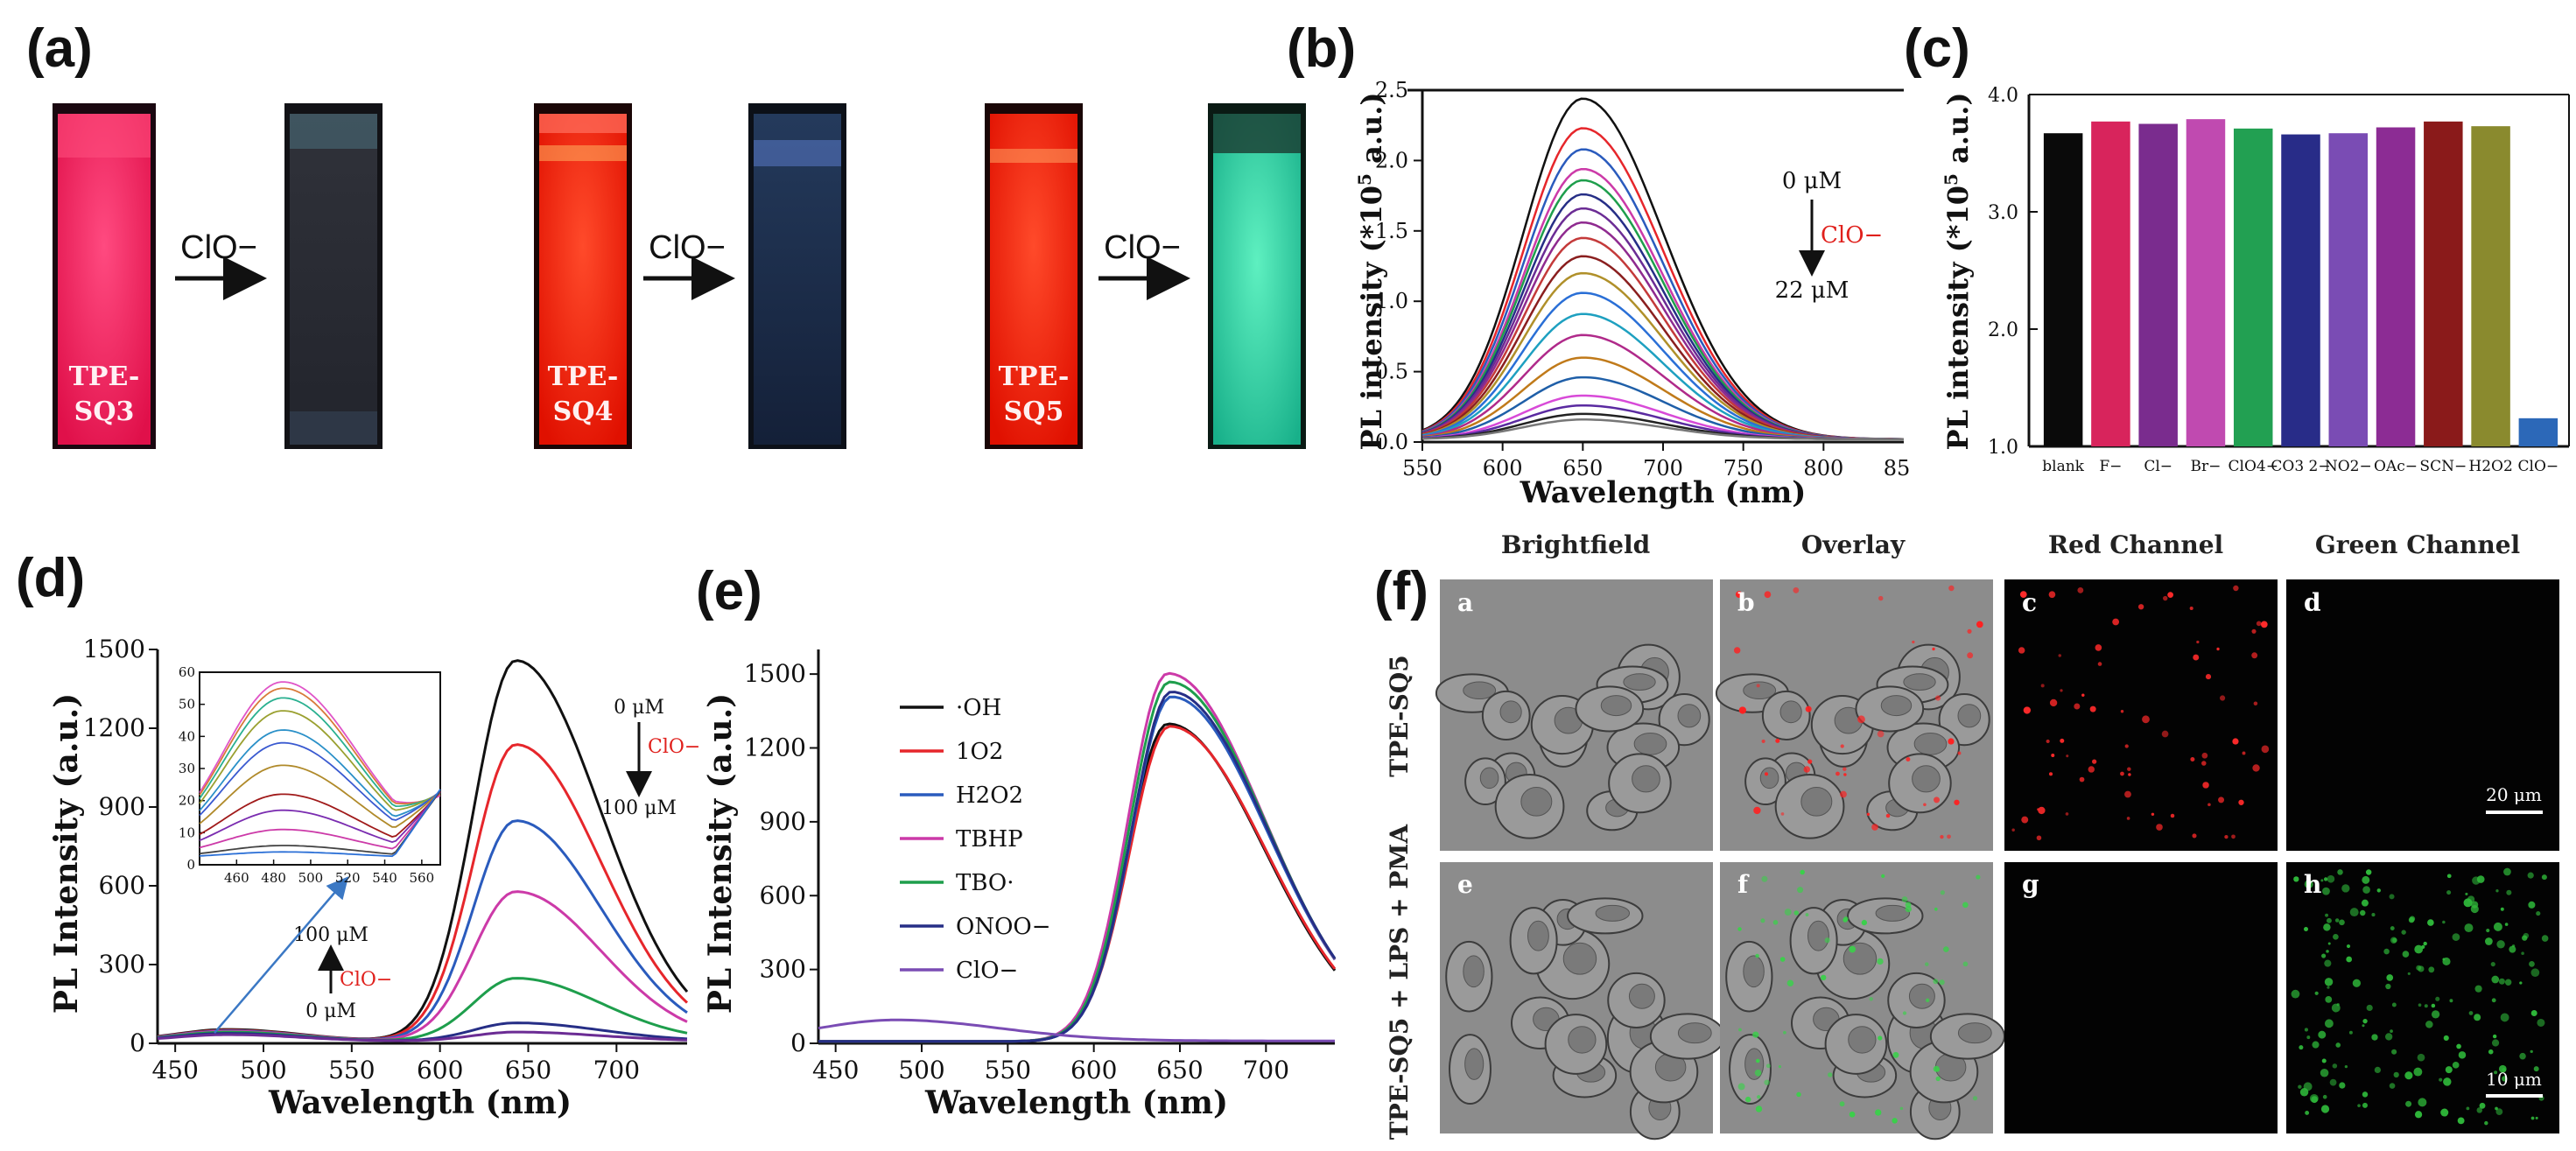  What do you see at coordinates (989, 839) in the screenshot?
I see `legend-label: TBHP` at bounding box center [989, 839].